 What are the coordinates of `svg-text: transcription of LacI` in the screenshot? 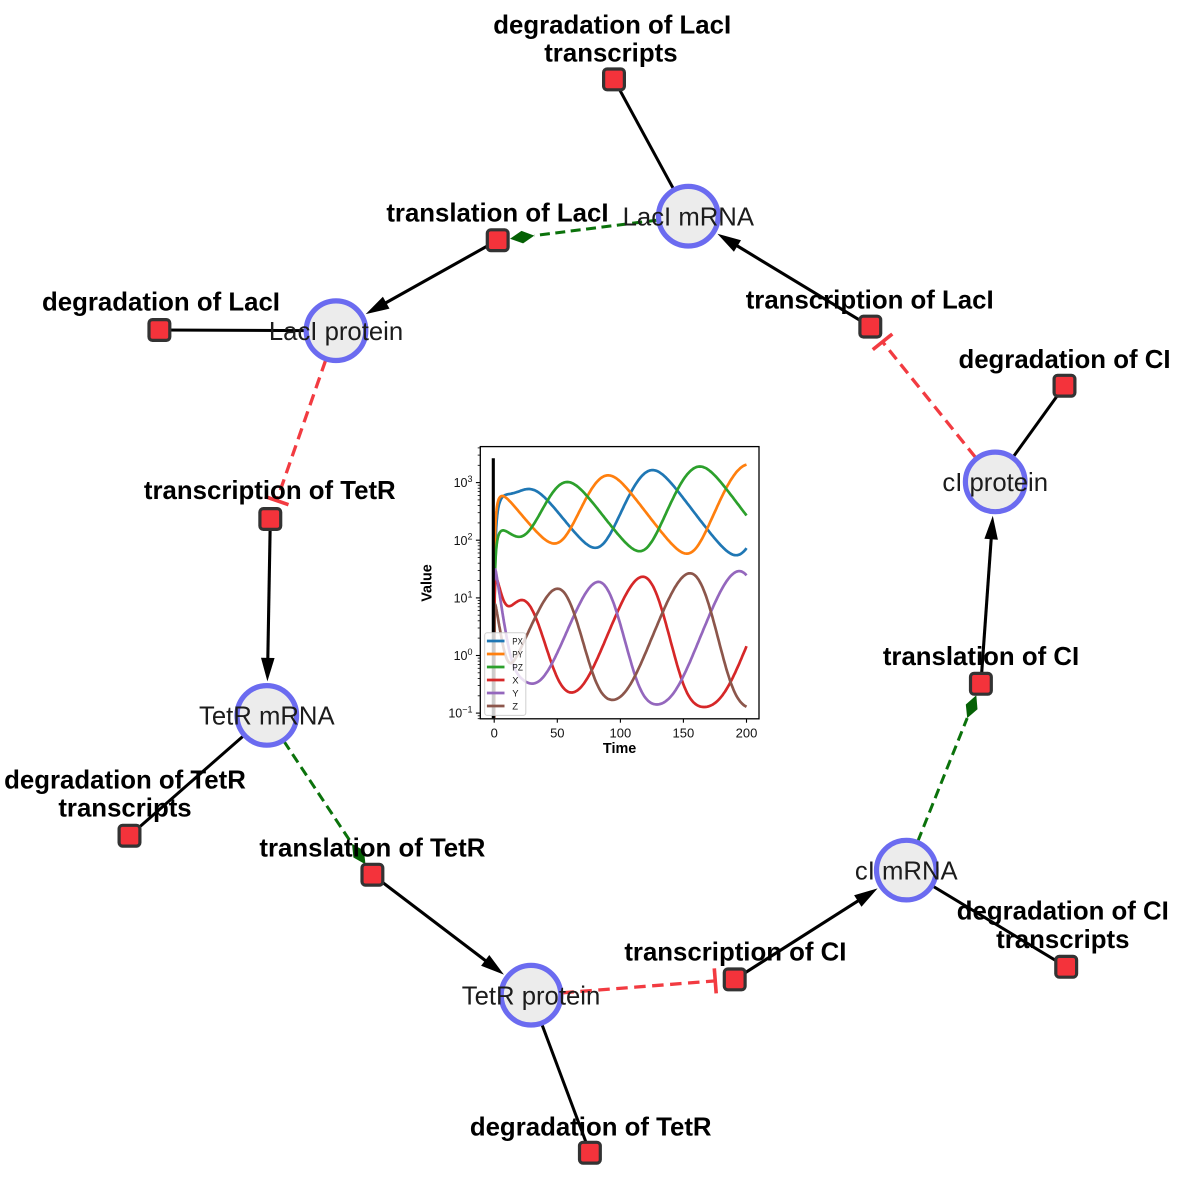 It's located at (870, 301).